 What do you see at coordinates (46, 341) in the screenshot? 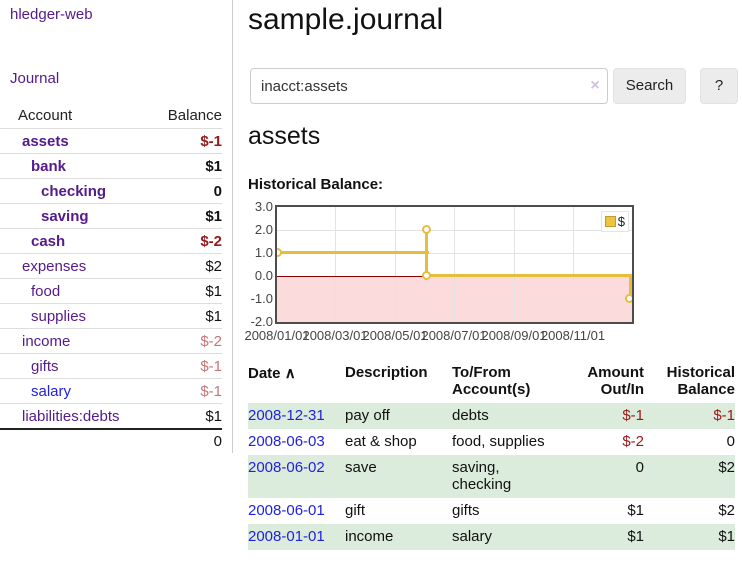
I see `account-link-income: income` at bounding box center [46, 341].